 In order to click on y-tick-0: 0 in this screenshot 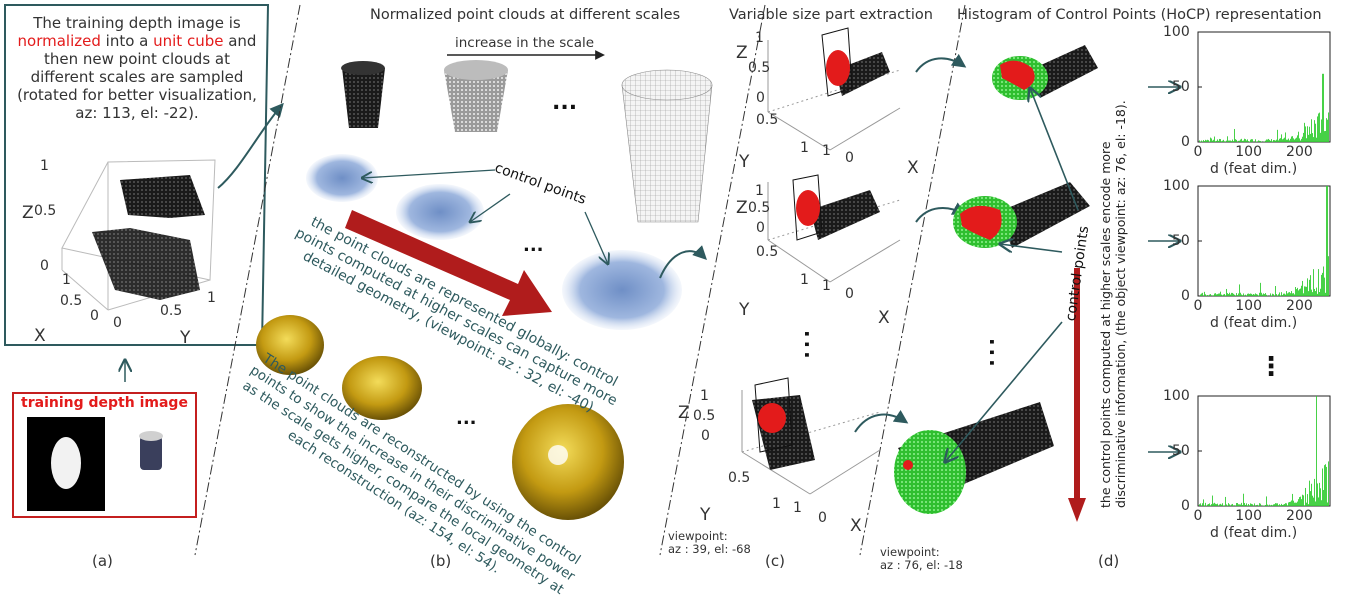, I will do `click(117, 323)`.